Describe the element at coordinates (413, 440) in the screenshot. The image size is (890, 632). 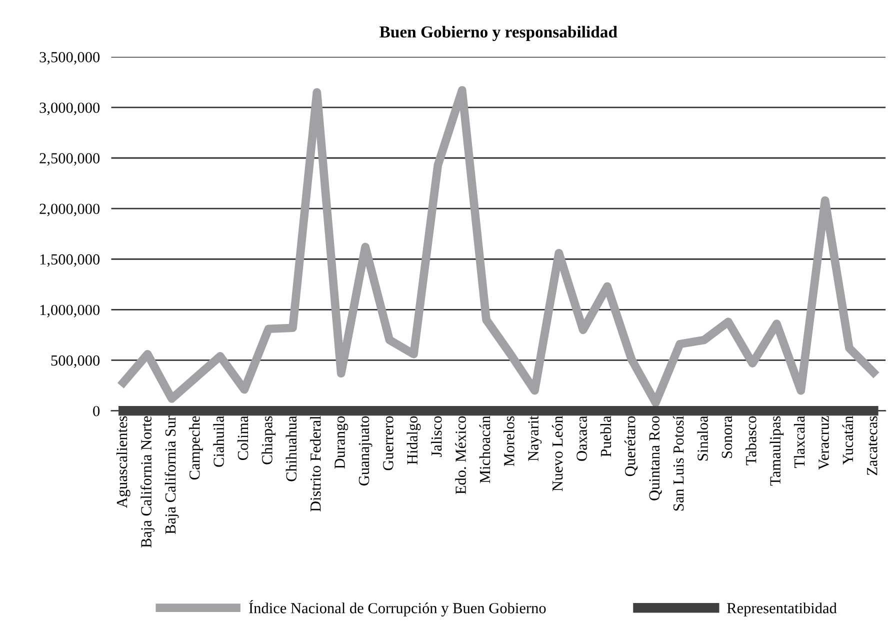
I see `x-tick-label: Hidalgo` at that location.